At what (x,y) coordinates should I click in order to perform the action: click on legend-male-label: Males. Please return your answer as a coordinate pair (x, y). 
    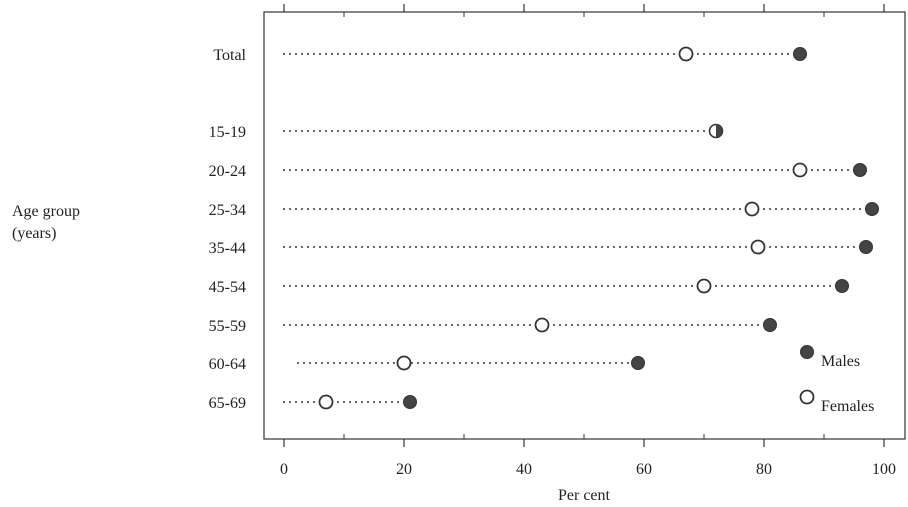
    Looking at the image, I should click on (840, 361).